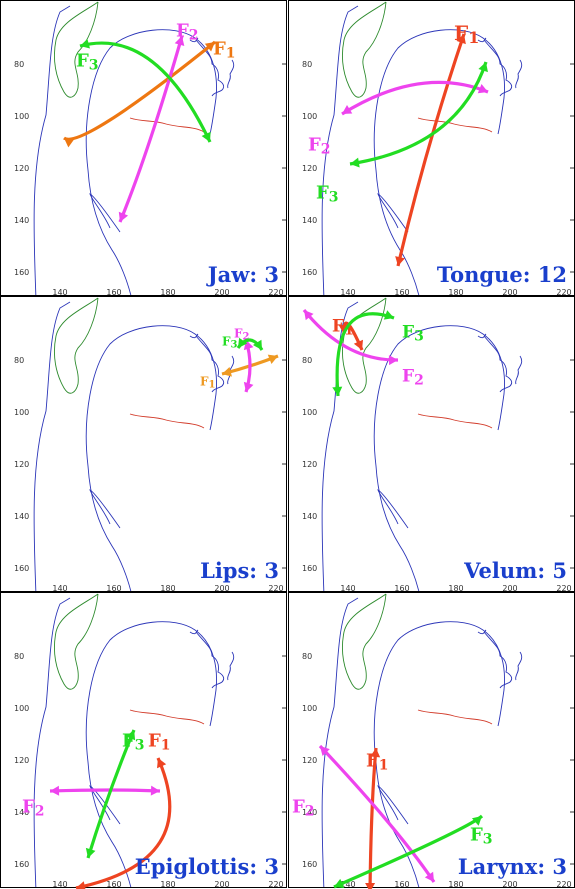 The width and height of the screenshot is (575, 889). What do you see at coordinates (242, 274) in the screenshot?
I see `panel-label: Jaw: 3` at bounding box center [242, 274].